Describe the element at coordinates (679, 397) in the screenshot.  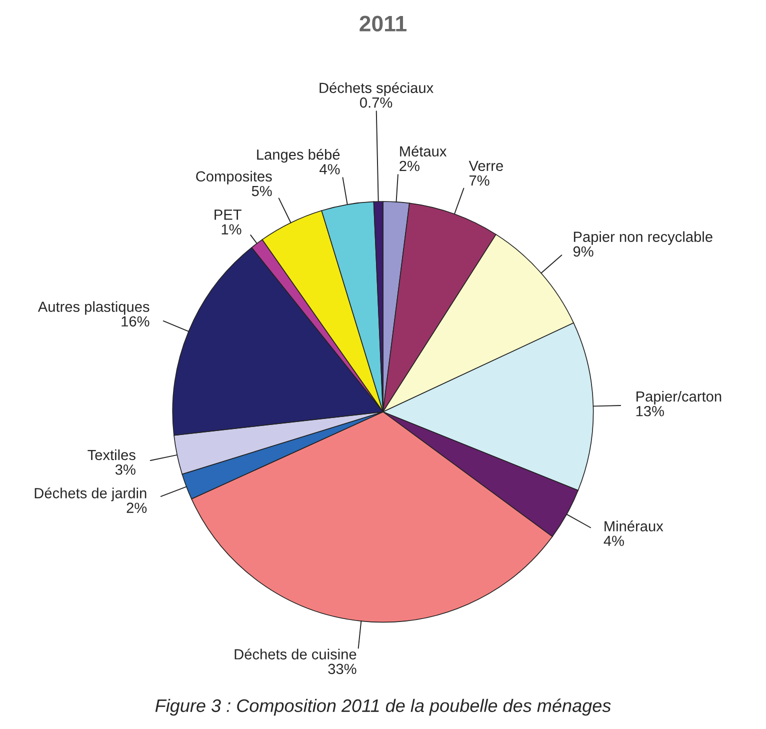
I see `slice-label: Papier/carton` at that location.